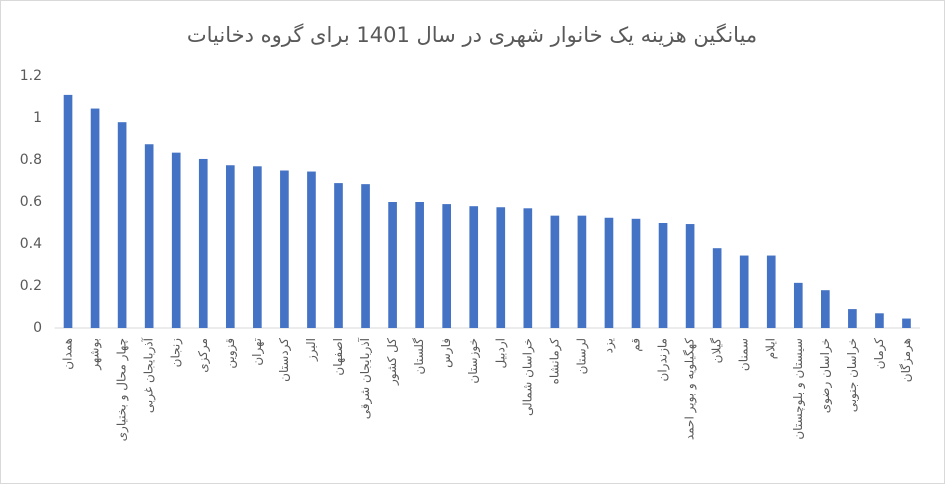  What do you see at coordinates (203, 355) in the screenshot?
I see `x-tick-label: مرکزی` at bounding box center [203, 355].